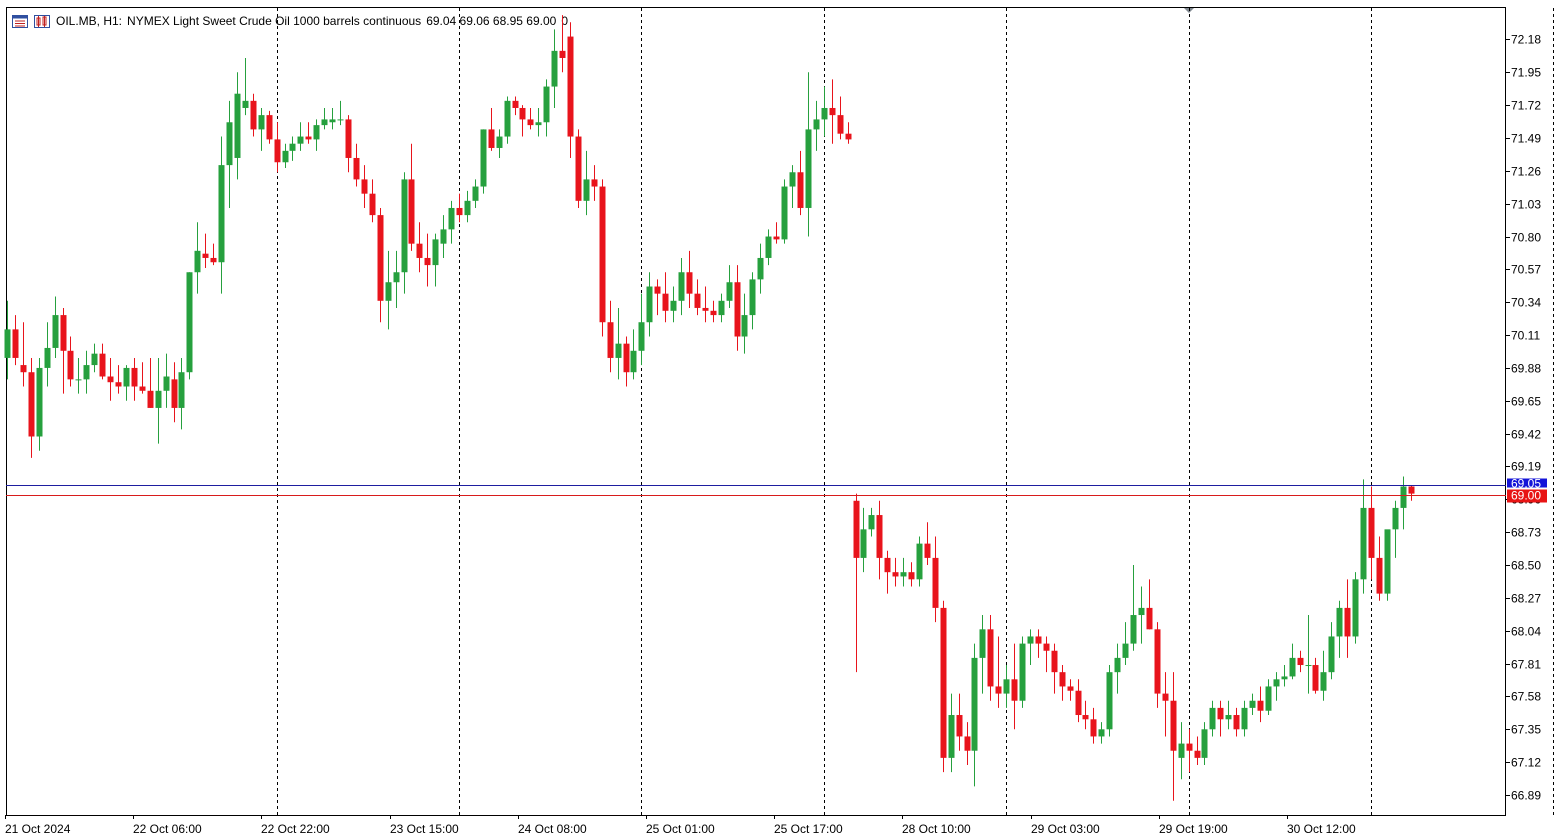 The image size is (1564, 839). What do you see at coordinates (1526, 402) in the screenshot?
I see `price-label: 69.65` at bounding box center [1526, 402].